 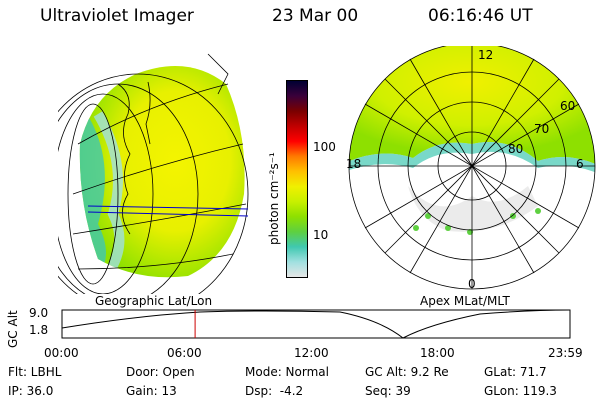 I want to click on mlt-label-0: 0, so click(x=472, y=283).